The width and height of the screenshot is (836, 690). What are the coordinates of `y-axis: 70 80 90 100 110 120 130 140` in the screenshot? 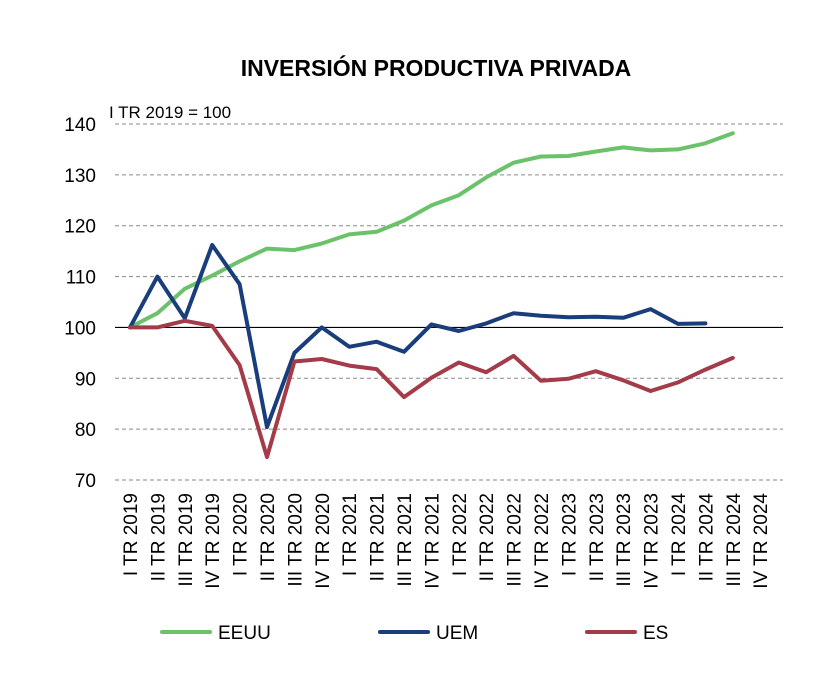 It's located at (80, 303).